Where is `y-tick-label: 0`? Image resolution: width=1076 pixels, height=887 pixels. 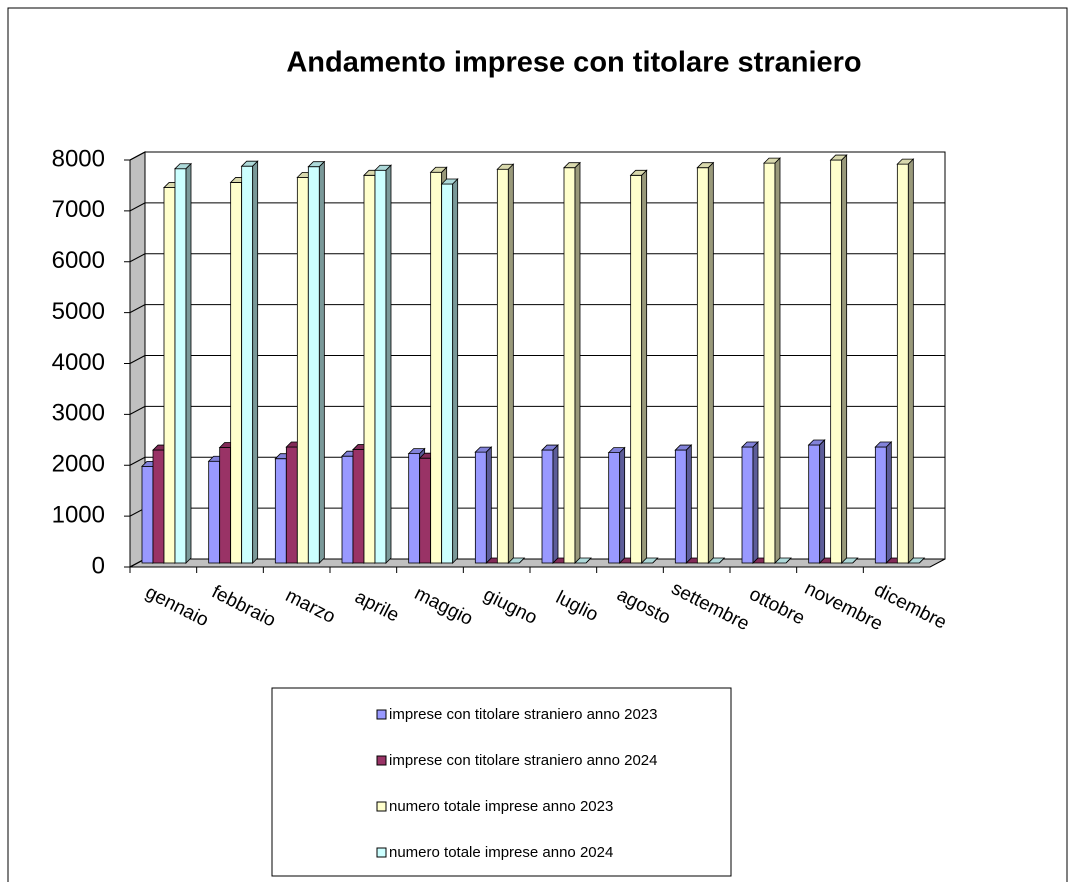 y-tick-label: 0 is located at coordinates (98, 565).